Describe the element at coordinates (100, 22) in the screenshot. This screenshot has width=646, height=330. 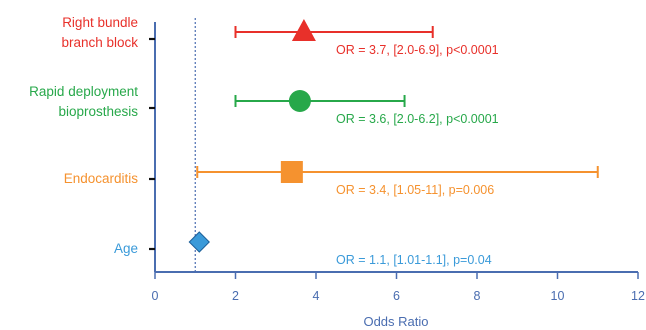
I see `row-label: Right bundle` at that location.